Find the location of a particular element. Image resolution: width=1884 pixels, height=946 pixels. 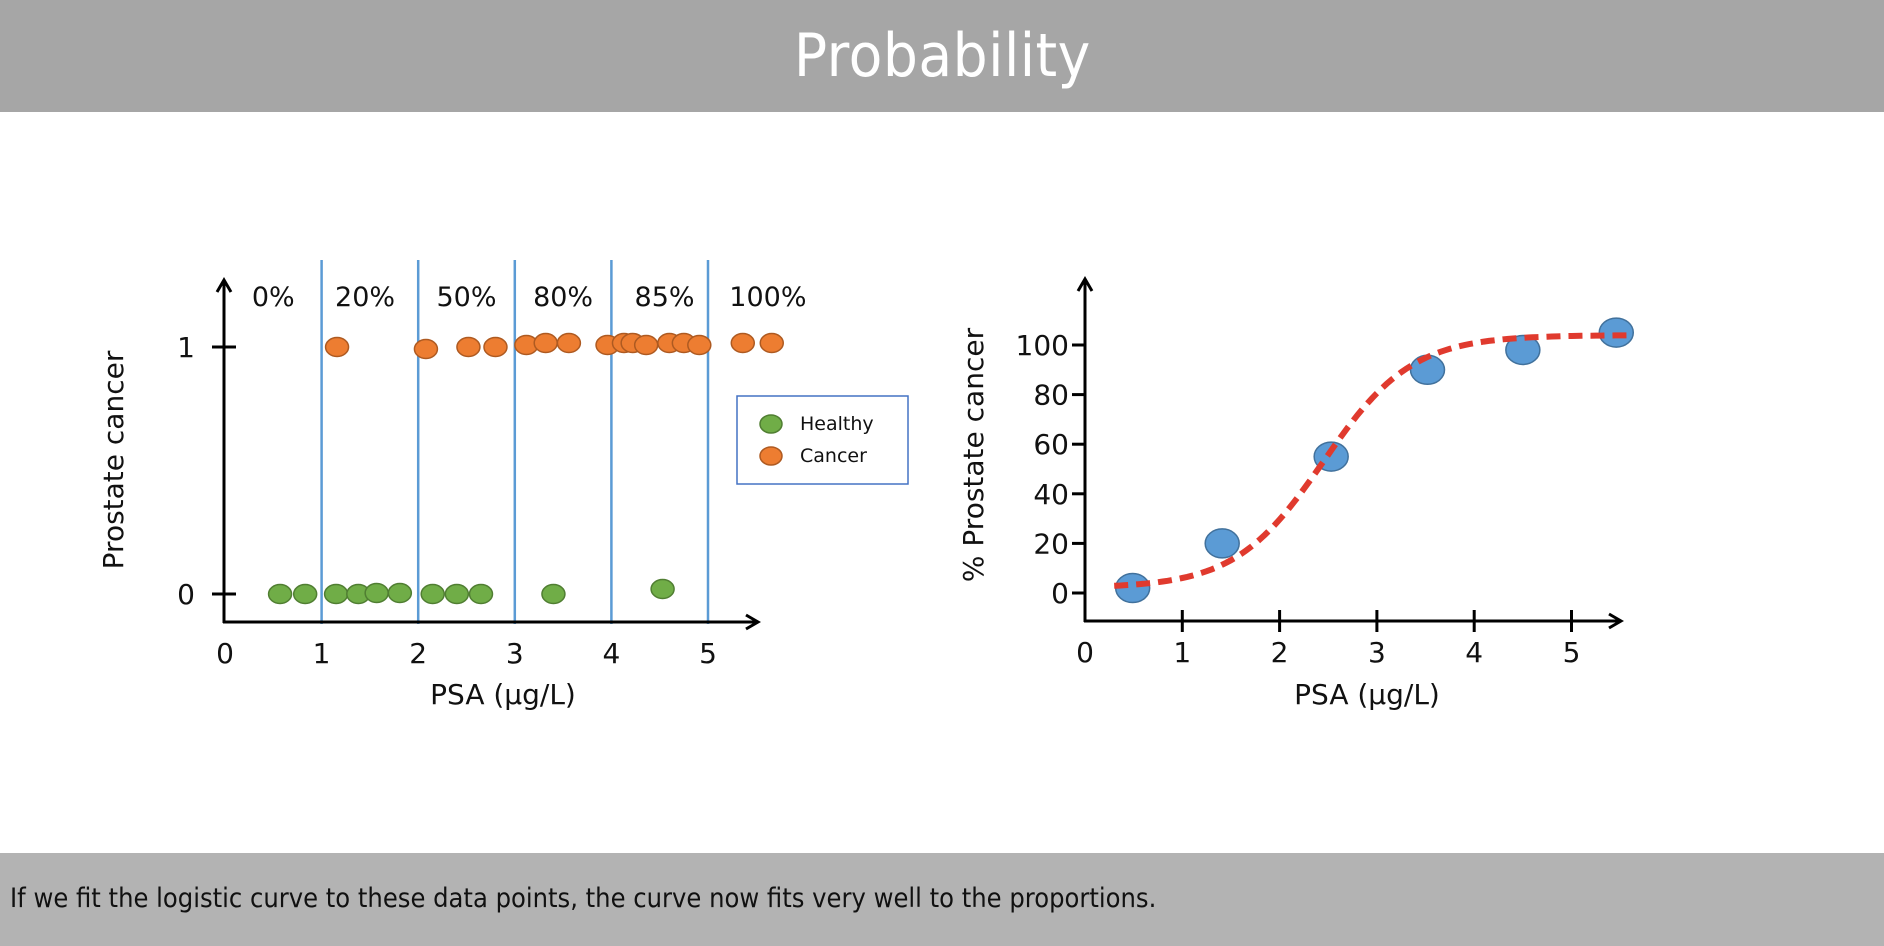

legend: Healthy Cancer is located at coordinates (822, 440).